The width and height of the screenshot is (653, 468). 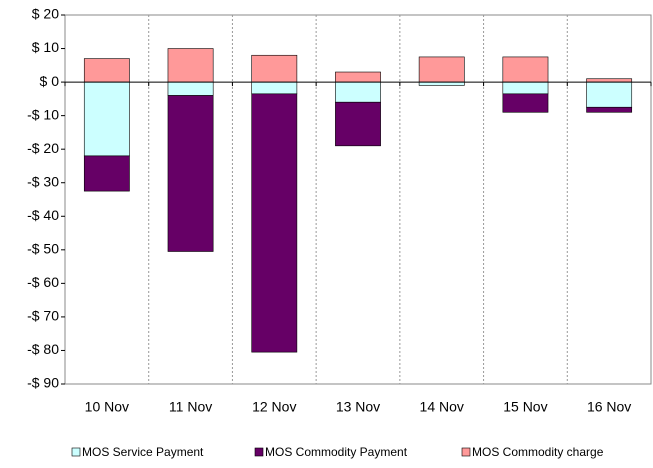 I want to click on y-tick-label: -$ 60, so click(x=43, y=282).